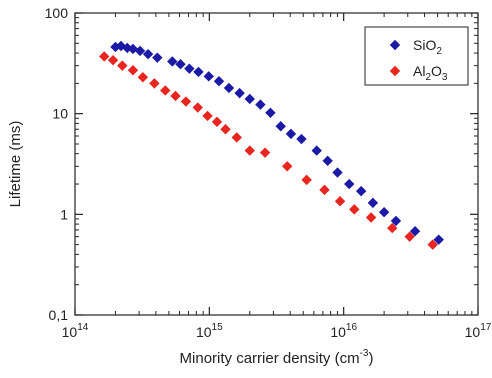  What do you see at coordinates (83, 327) in the screenshot?
I see `x-tick-exponent: 14` at bounding box center [83, 327].